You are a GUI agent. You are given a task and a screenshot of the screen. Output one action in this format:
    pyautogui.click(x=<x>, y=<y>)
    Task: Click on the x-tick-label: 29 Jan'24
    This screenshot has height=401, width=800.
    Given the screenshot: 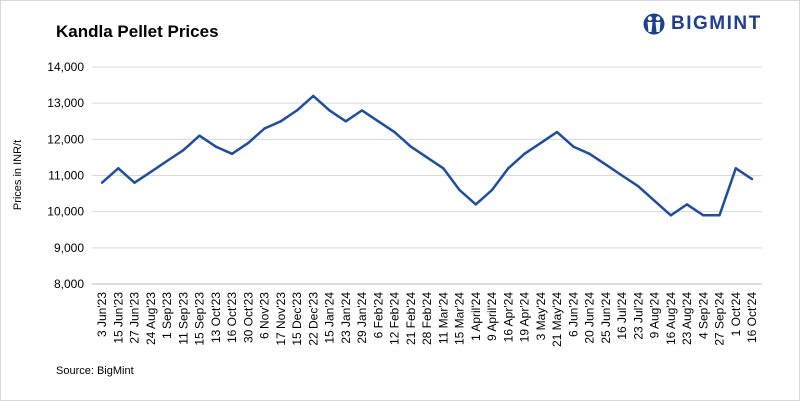 What is the action you would take?
    pyautogui.click(x=362, y=318)
    